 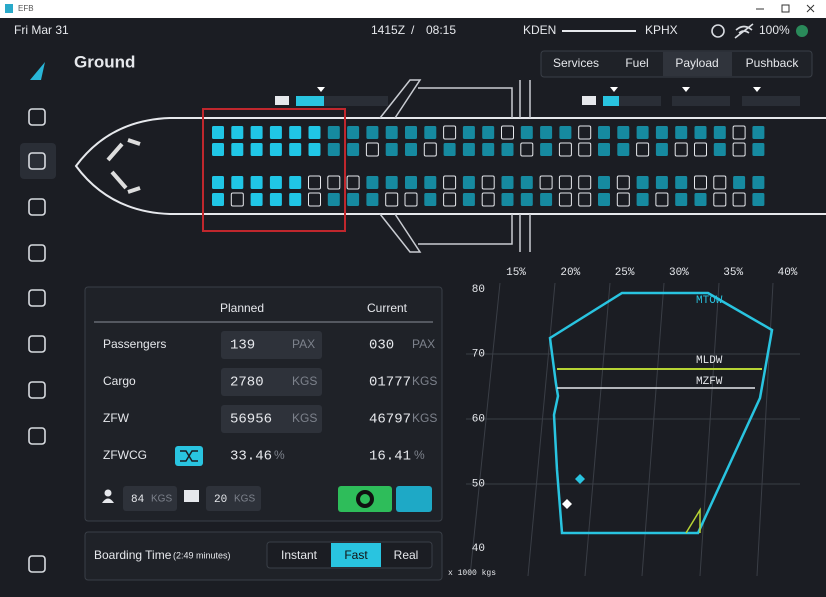 What do you see at coordinates (696, 63) in the screenshot?
I see `tab: Payload` at bounding box center [696, 63].